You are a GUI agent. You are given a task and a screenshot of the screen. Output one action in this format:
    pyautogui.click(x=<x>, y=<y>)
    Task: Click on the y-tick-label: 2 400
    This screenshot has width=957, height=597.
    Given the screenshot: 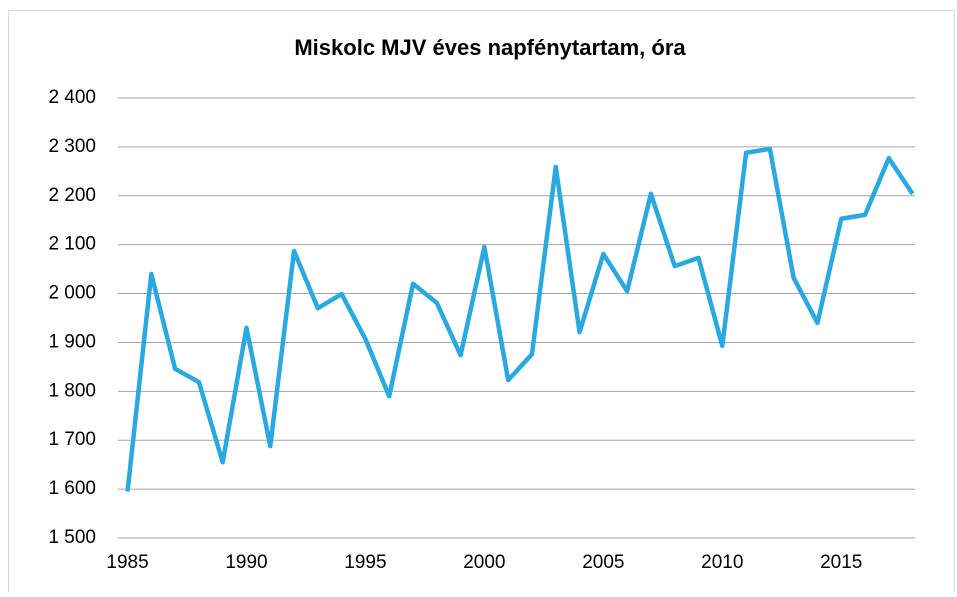 What is the action you would take?
    pyautogui.click(x=72, y=97)
    